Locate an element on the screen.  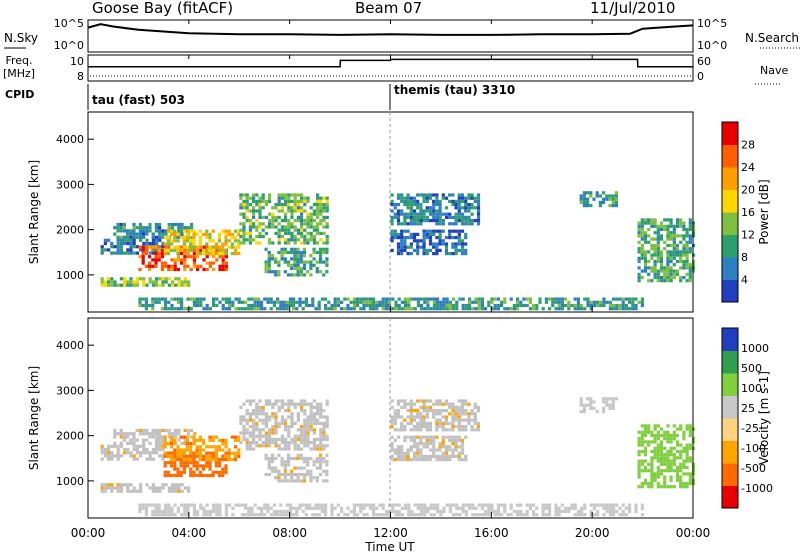
station-title: Goose Bay (fitACF) is located at coordinates (162, 8).